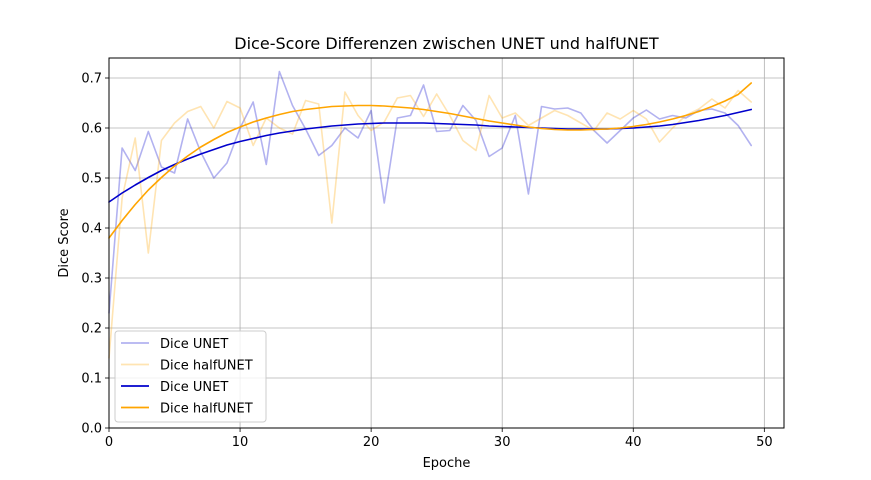 The height and width of the screenshot is (480, 871). Describe the element at coordinates (109, 442) in the screenshot. I see `x-tick-label: 0` at that location.